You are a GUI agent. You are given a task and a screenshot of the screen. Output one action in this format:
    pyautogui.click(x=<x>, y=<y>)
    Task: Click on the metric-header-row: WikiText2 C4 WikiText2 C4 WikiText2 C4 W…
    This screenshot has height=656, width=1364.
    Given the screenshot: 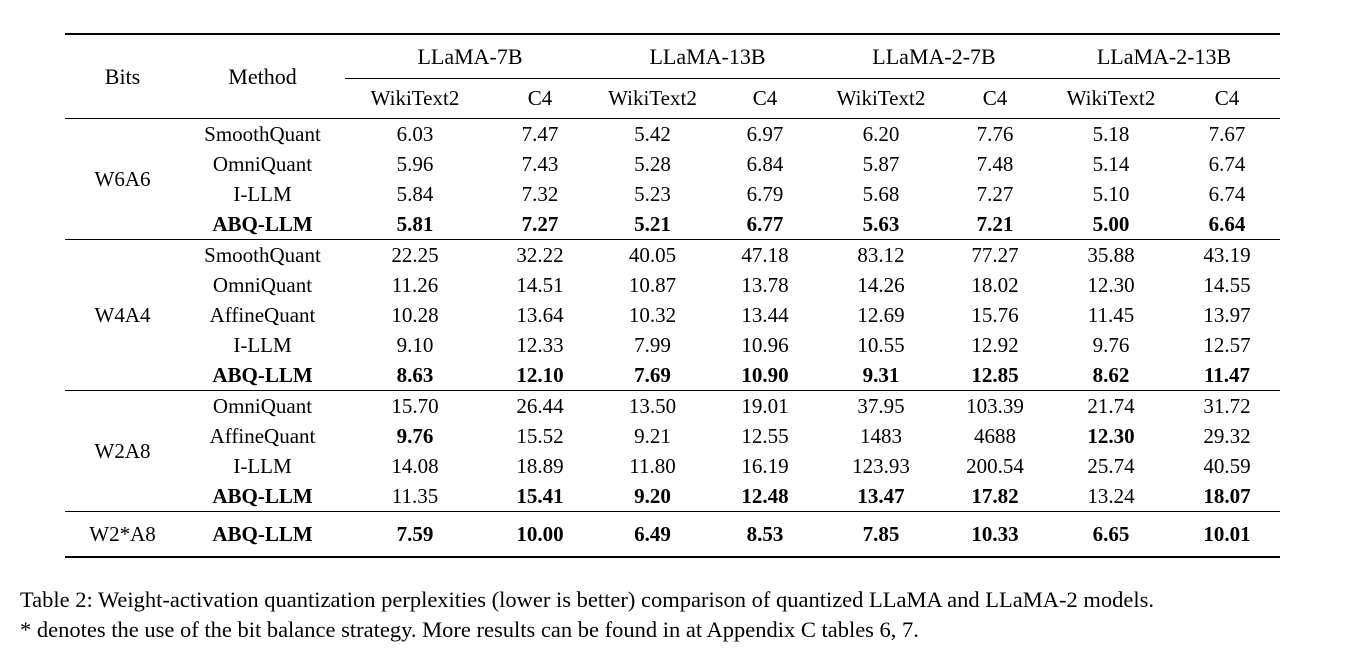 What is the action you would take?
    pyautogui.click(x=673, y=98)
    